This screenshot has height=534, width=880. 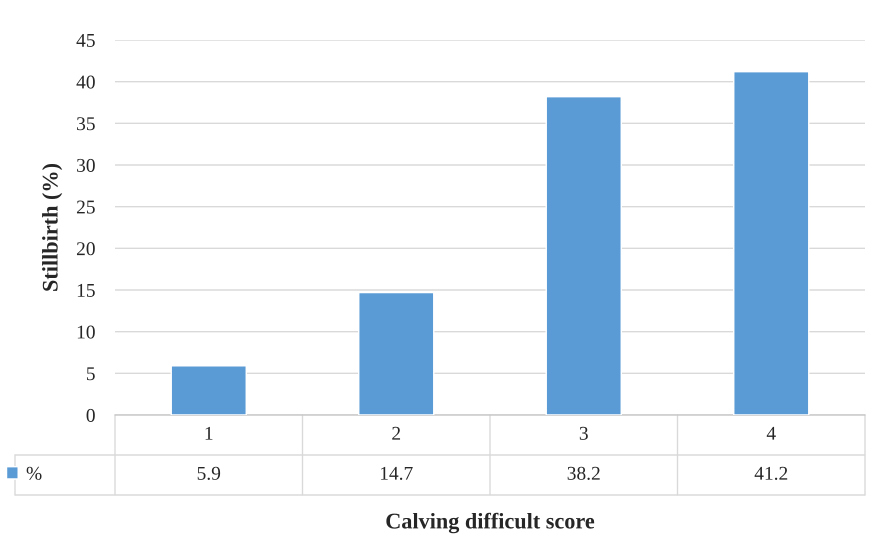 What do you see at coordinates (209, 473) in the screenshot?
I see `data-label: 5.9` at bounding box center [209, 473].